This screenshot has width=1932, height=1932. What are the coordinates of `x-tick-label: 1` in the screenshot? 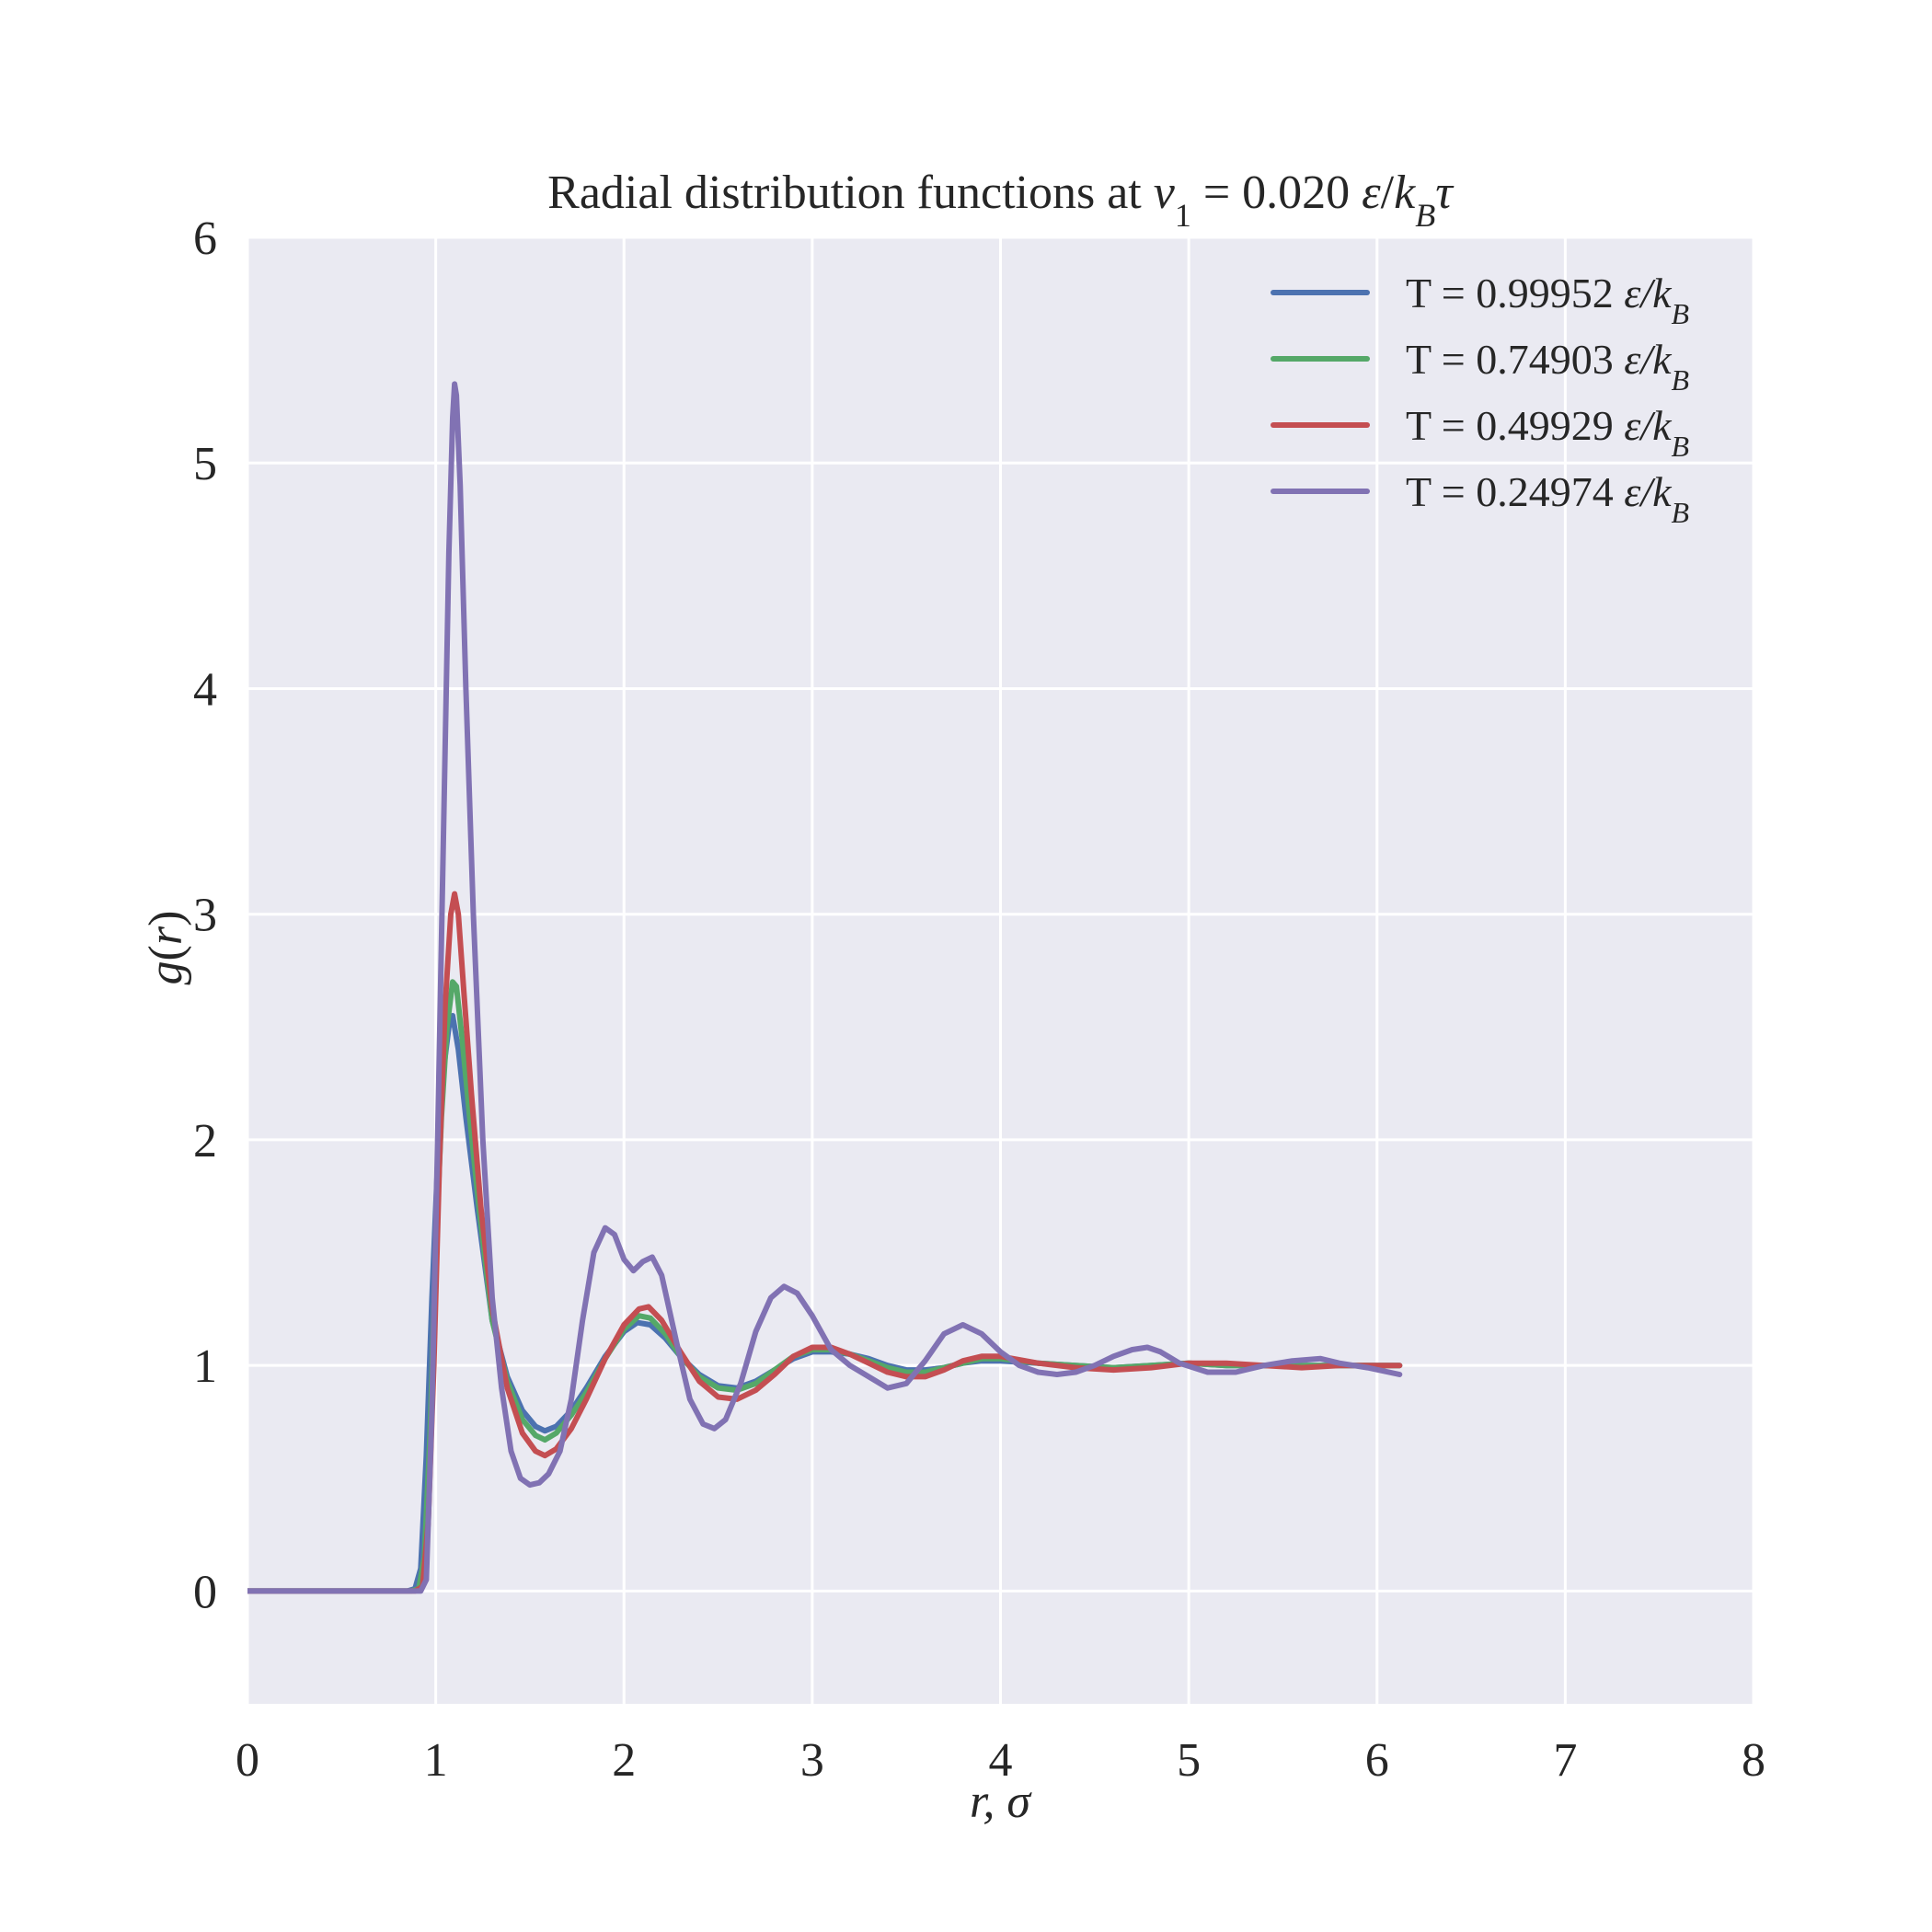 It's located at (436, 1760).